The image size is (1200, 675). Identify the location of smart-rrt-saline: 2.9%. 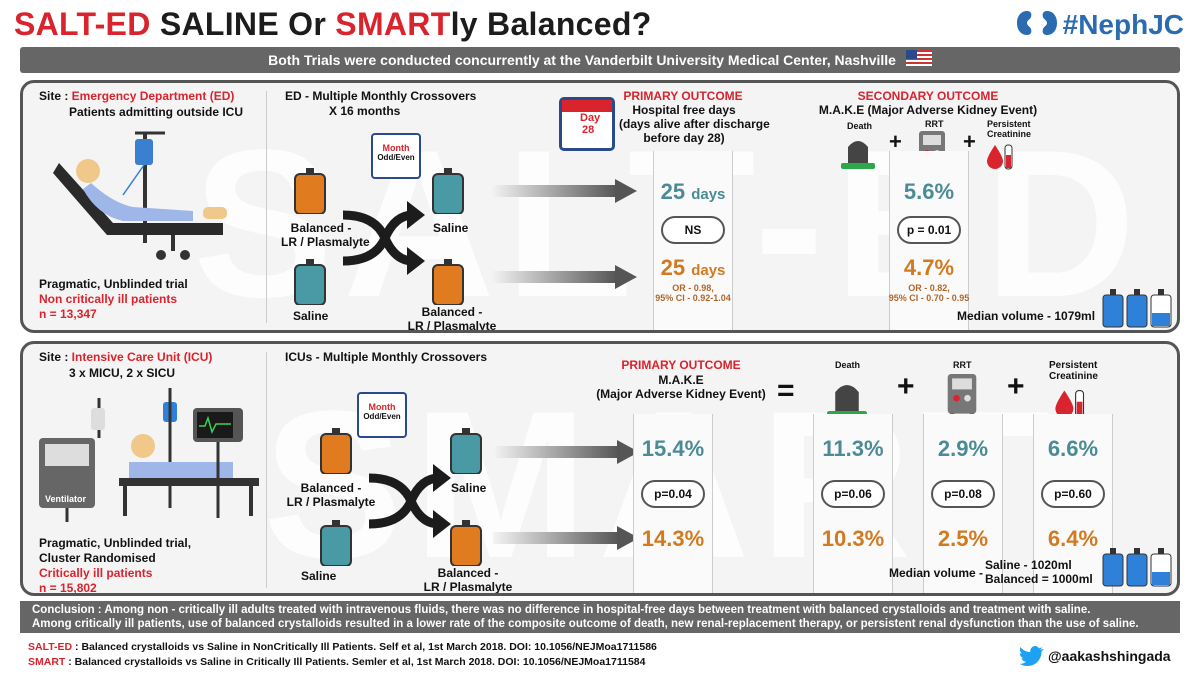
(963, 448).